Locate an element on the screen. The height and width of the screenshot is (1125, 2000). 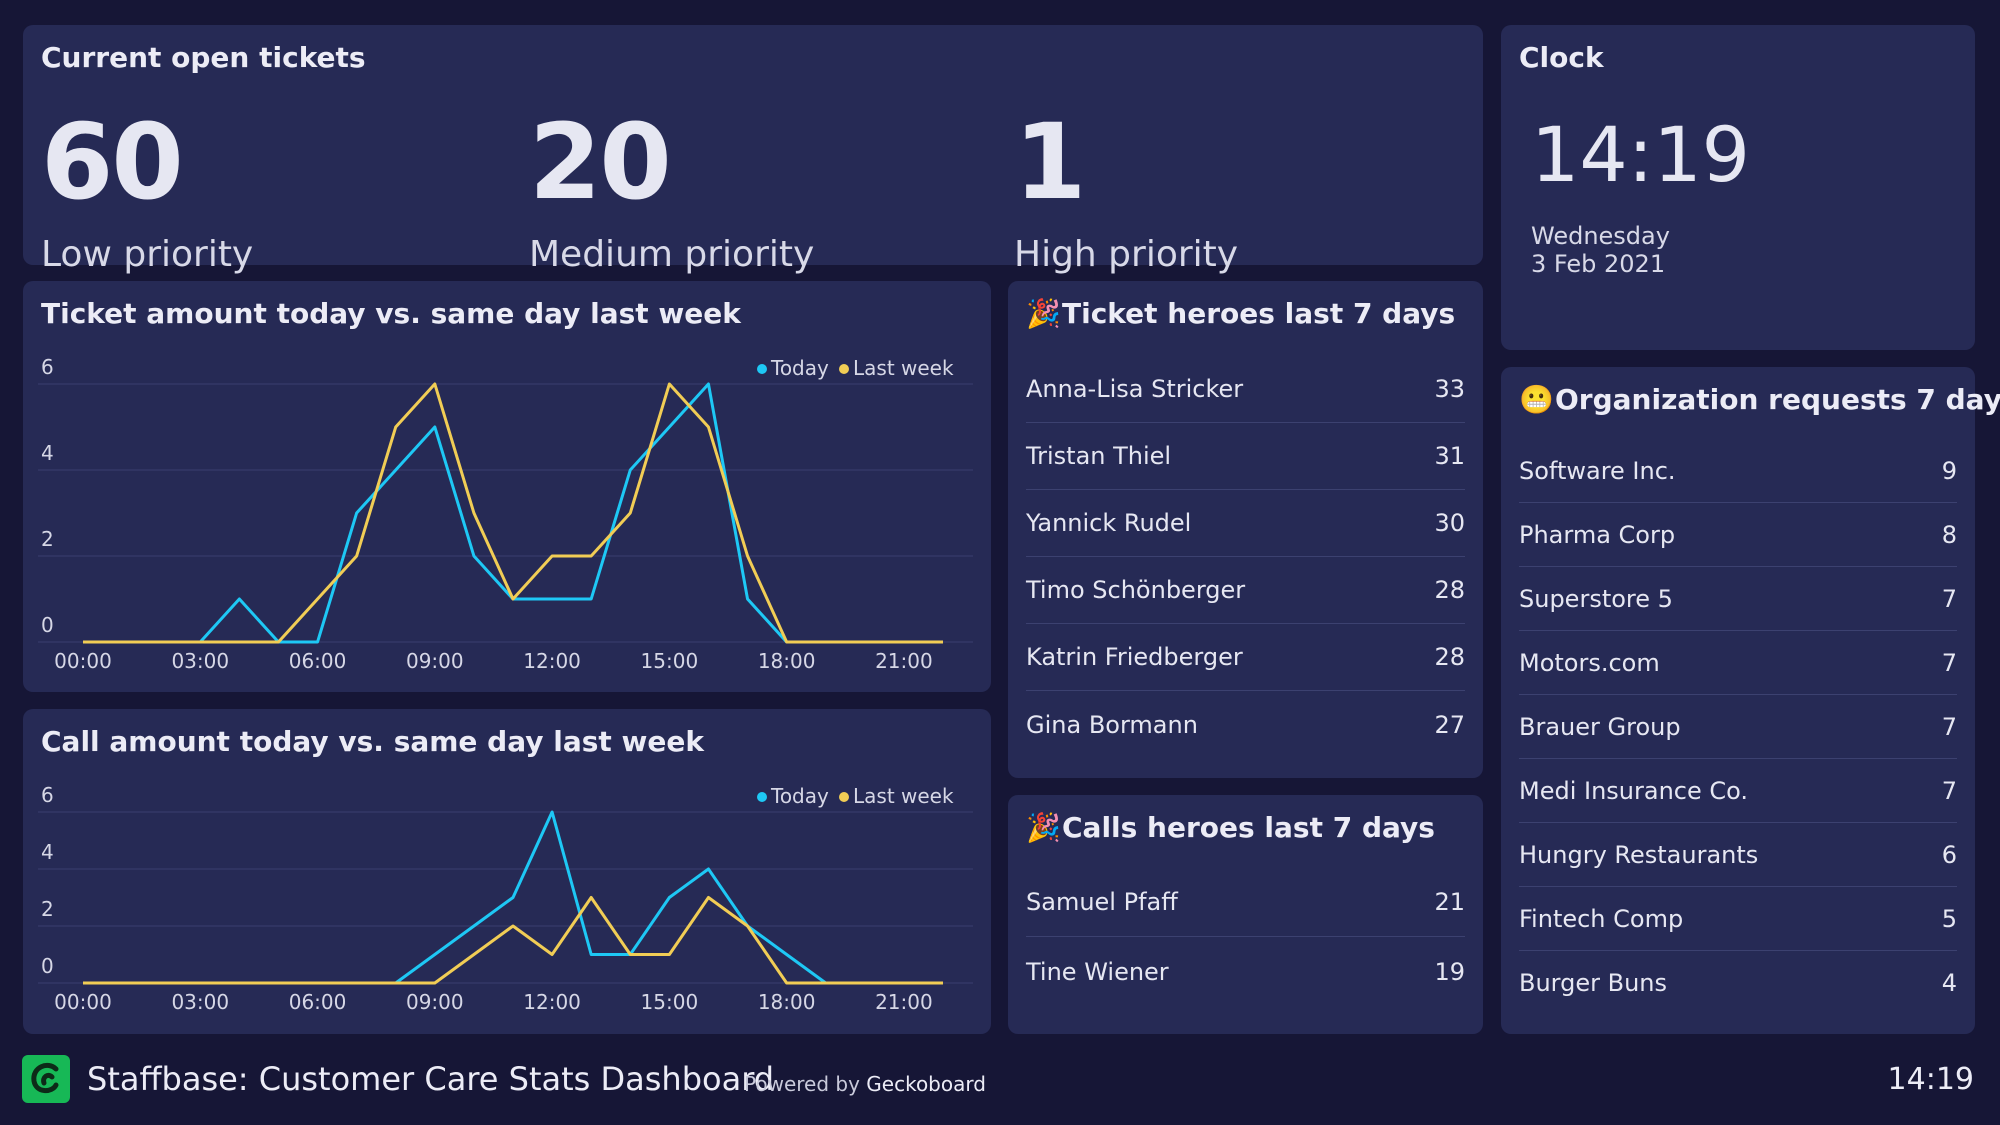
list-item: Pharma Corp 8 is located at coordinates (1738, 535).